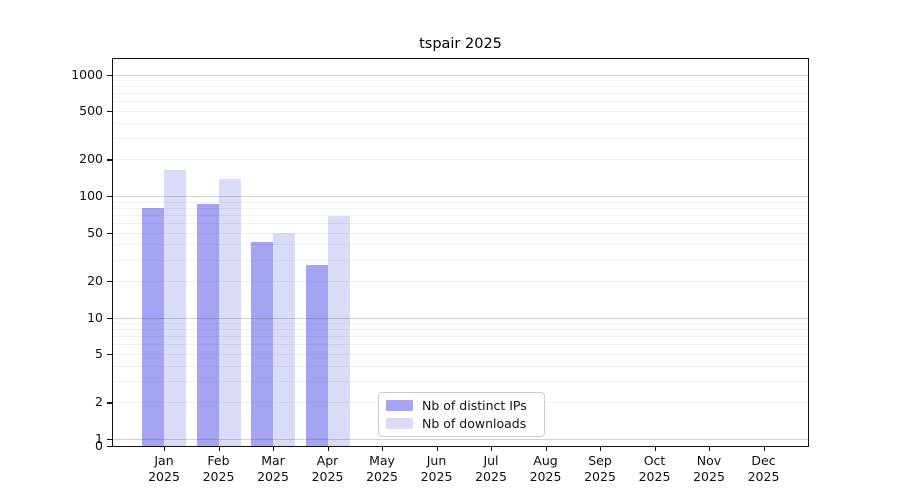  Describe the element at coordinates (763, 460) in the screenshot. I see `x-tick-month: Dec` at that location.